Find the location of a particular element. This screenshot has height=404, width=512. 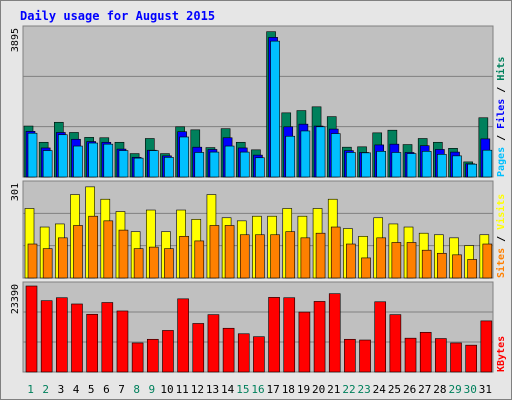

x-tick-label-day-3: 3 is located at coordinates (61, 389).